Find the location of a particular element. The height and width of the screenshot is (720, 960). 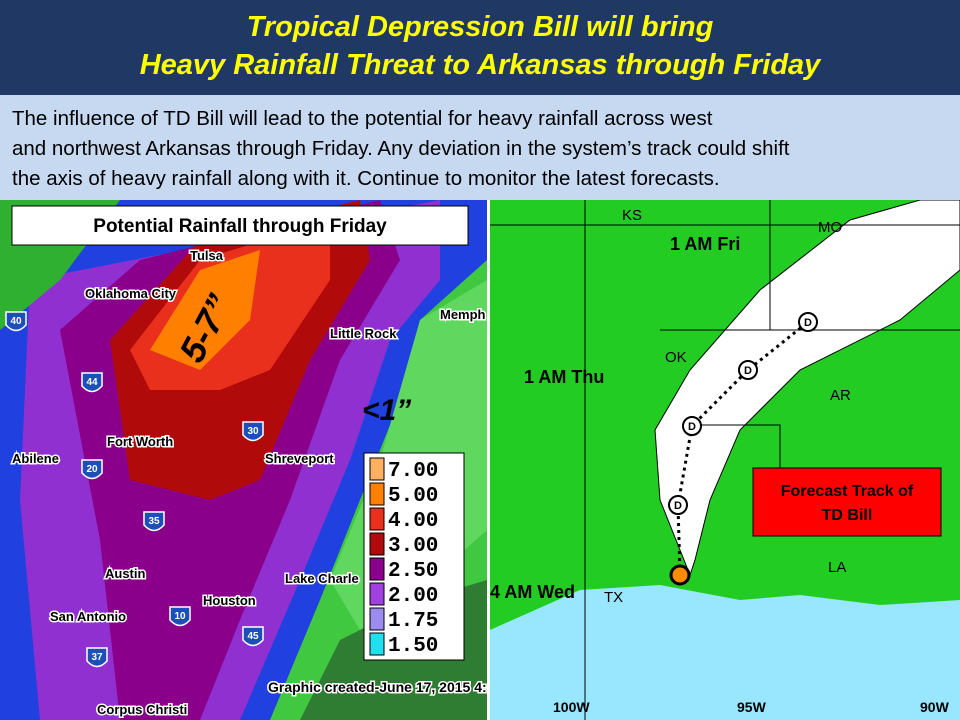

highway-number: 35 is located at coordinates (154, 521).